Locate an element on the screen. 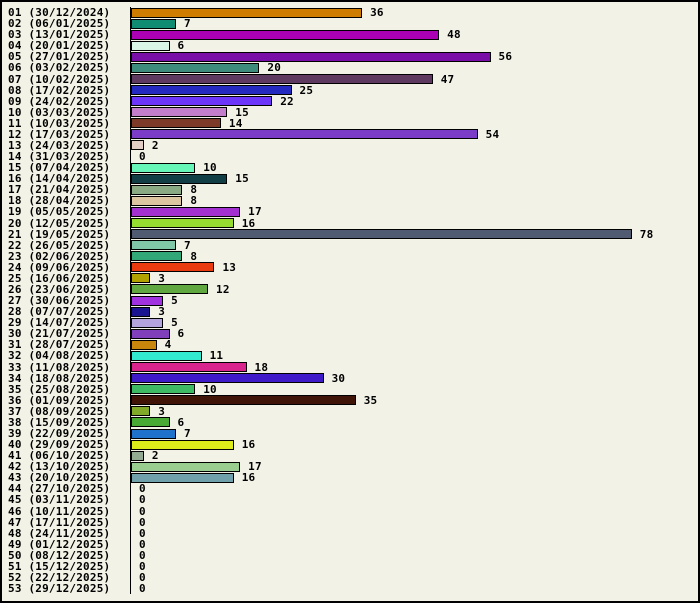  chart-row: 08 (17/02/2025) 25 is located at coordinates (350, 90).